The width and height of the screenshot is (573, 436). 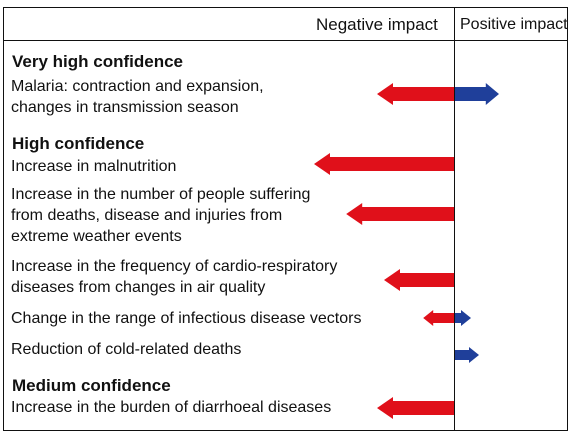 I want to click on header-divider, so click(x=285, y=40).